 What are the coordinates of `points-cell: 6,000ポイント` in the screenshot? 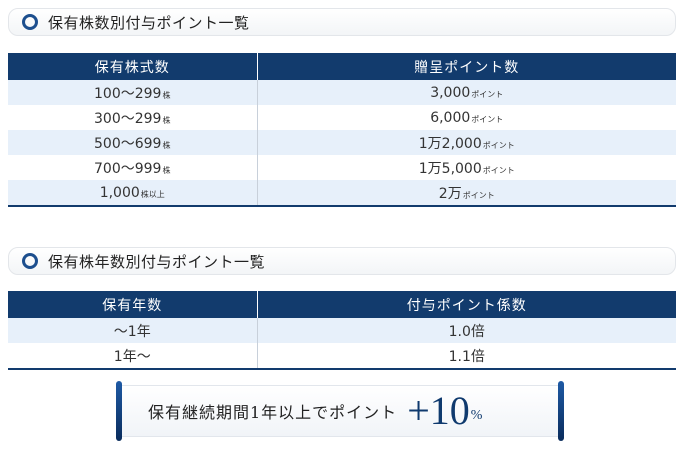 It's located at (466, 117).